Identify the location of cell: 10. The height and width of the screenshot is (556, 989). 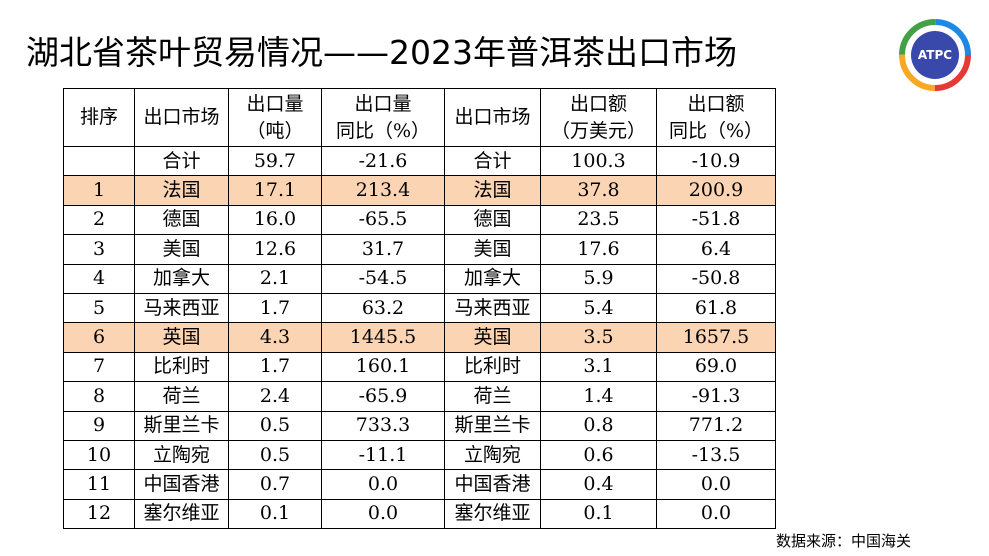
(99, 455).